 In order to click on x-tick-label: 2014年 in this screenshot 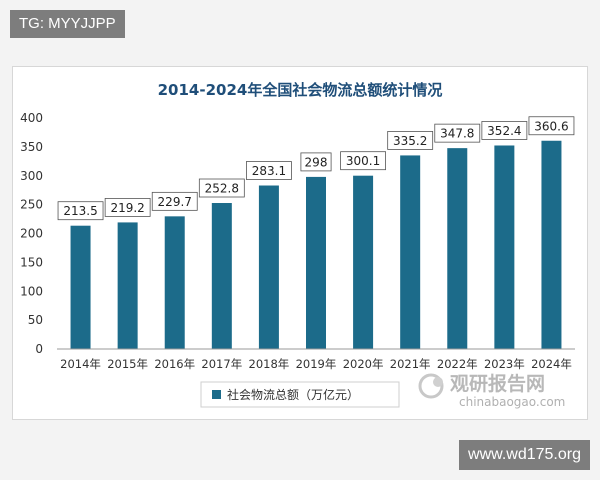, I will do `click(80, 364)`.